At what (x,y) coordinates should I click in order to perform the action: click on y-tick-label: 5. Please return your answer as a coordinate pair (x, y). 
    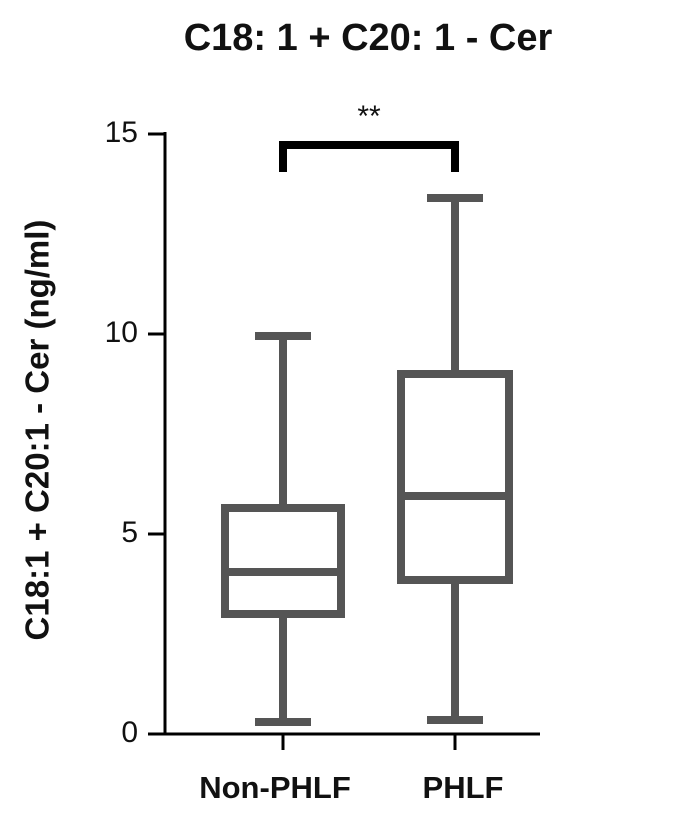
    Looking at the image, I should click on (129, 532).